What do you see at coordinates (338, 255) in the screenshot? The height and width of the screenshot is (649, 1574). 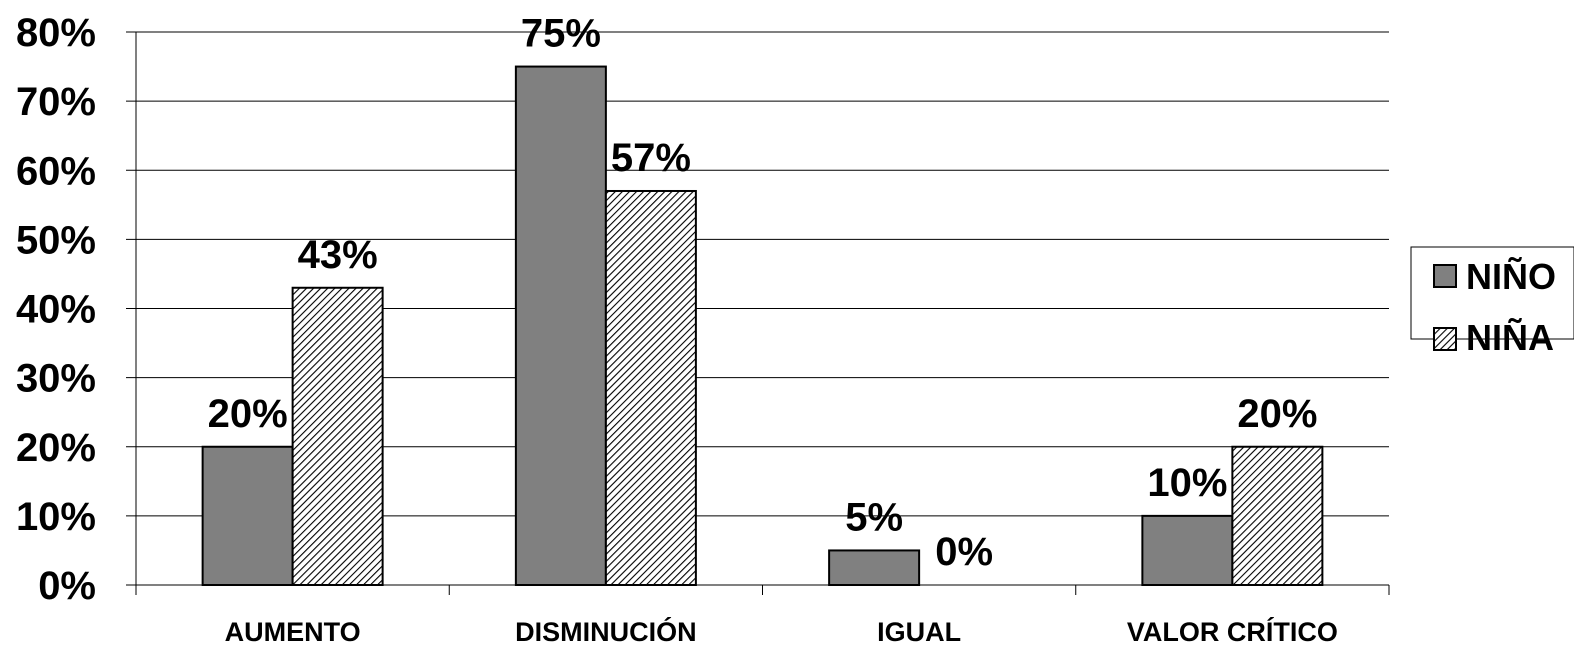 I see `data-label: 43%` at bounding box center [338, 255].